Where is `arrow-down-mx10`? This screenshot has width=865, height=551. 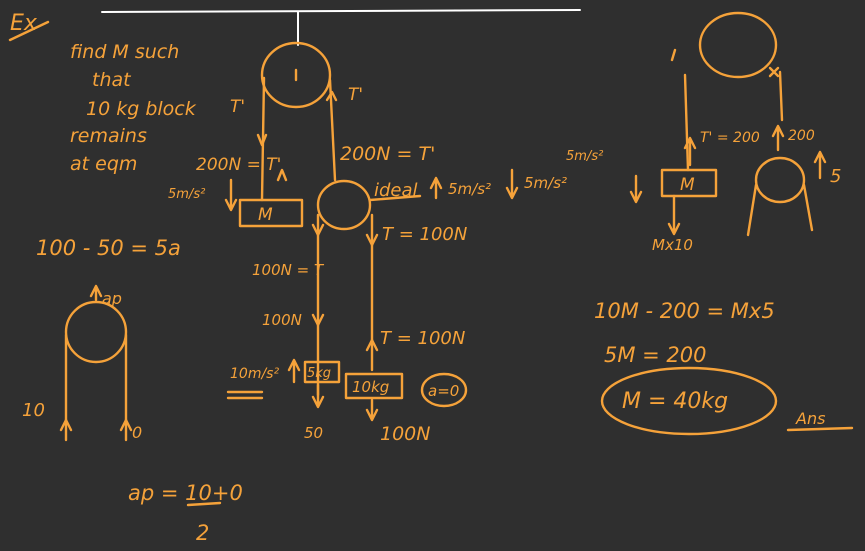
arrow-down-mx10 is located at coordinates (674, 215).